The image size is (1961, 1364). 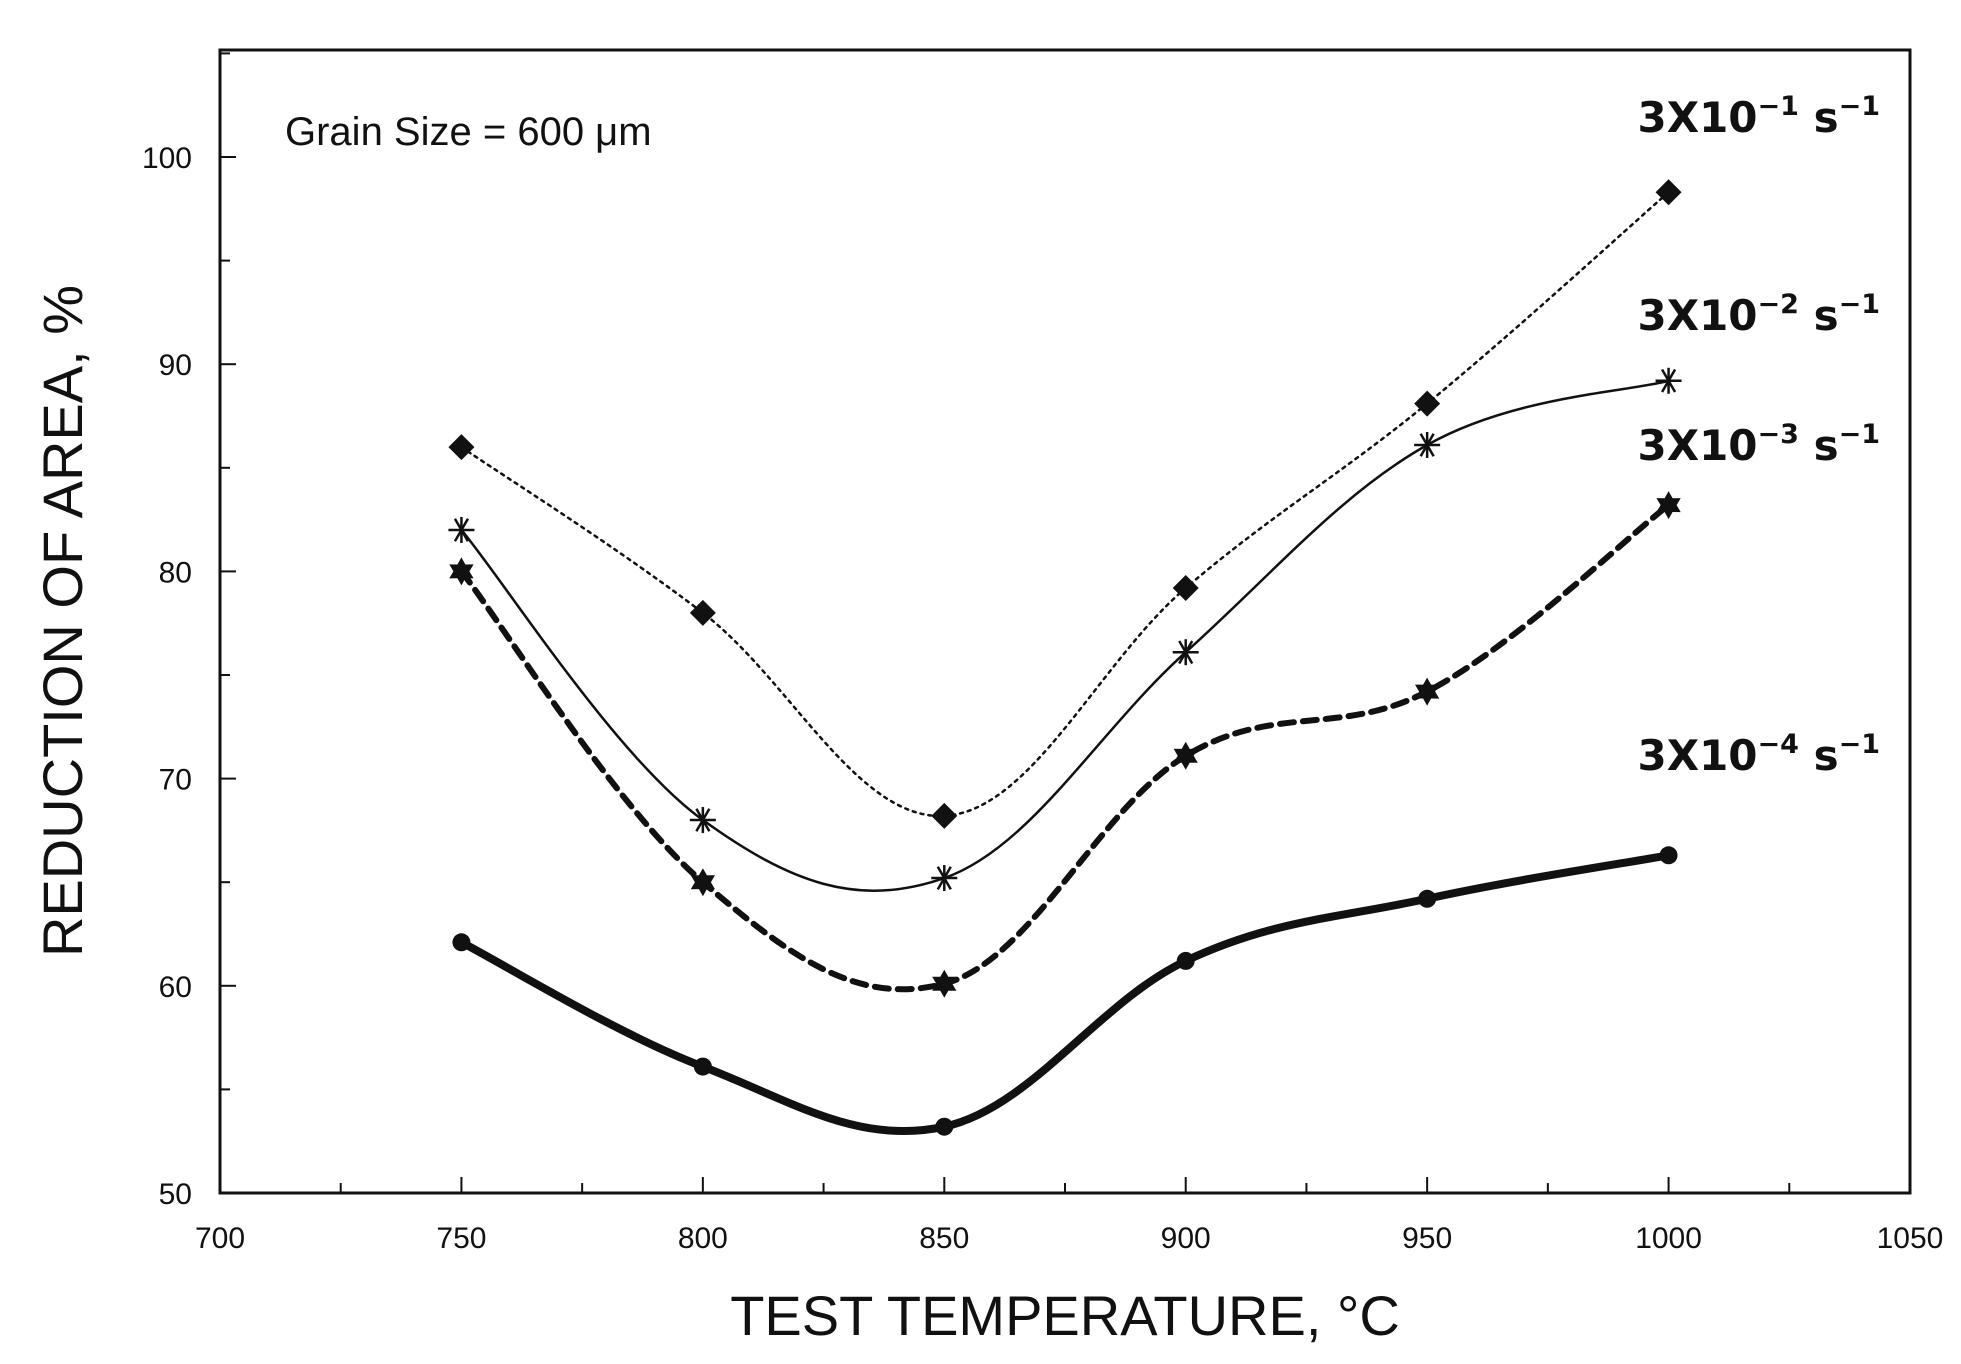 What do you see at coordinates (175, 572) in the screenshot?
I see `y-tick-label-80: 80` at bounding box center [175, 572].